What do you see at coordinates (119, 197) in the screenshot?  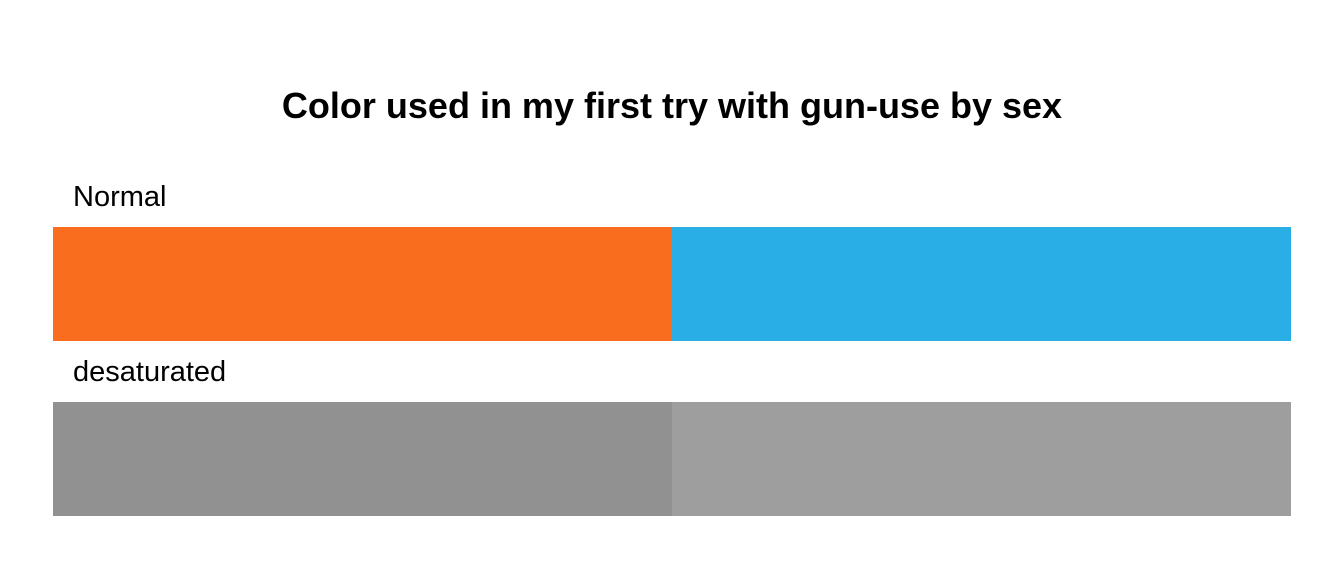 I see `row-label-normal: Normal` at bounding box center [119, 197].